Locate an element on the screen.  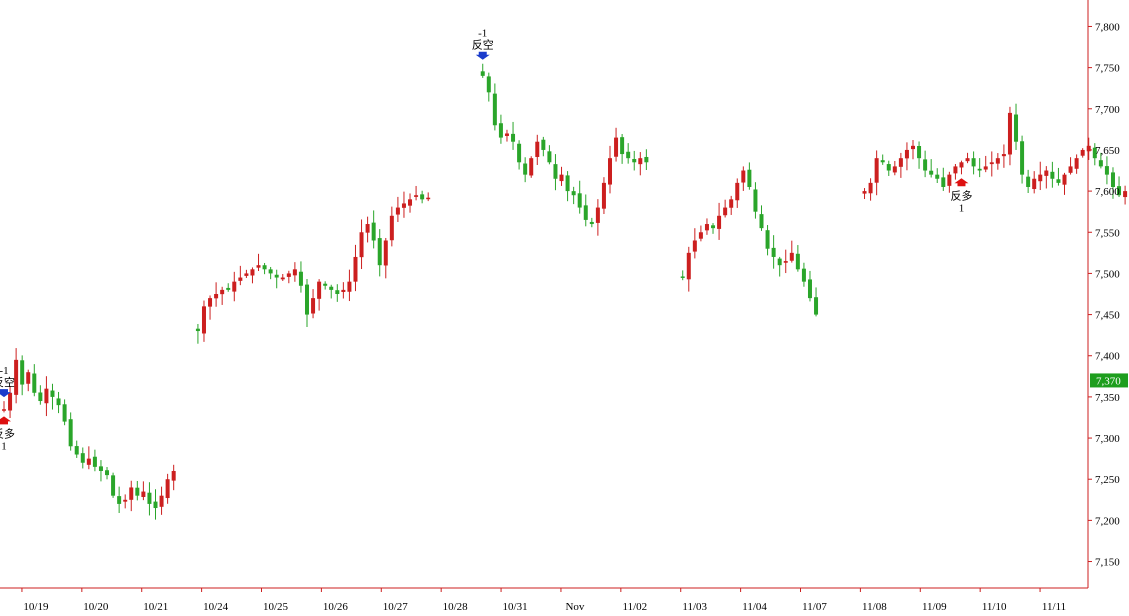
signal-count: -1 is located at coordinates (4, 371).